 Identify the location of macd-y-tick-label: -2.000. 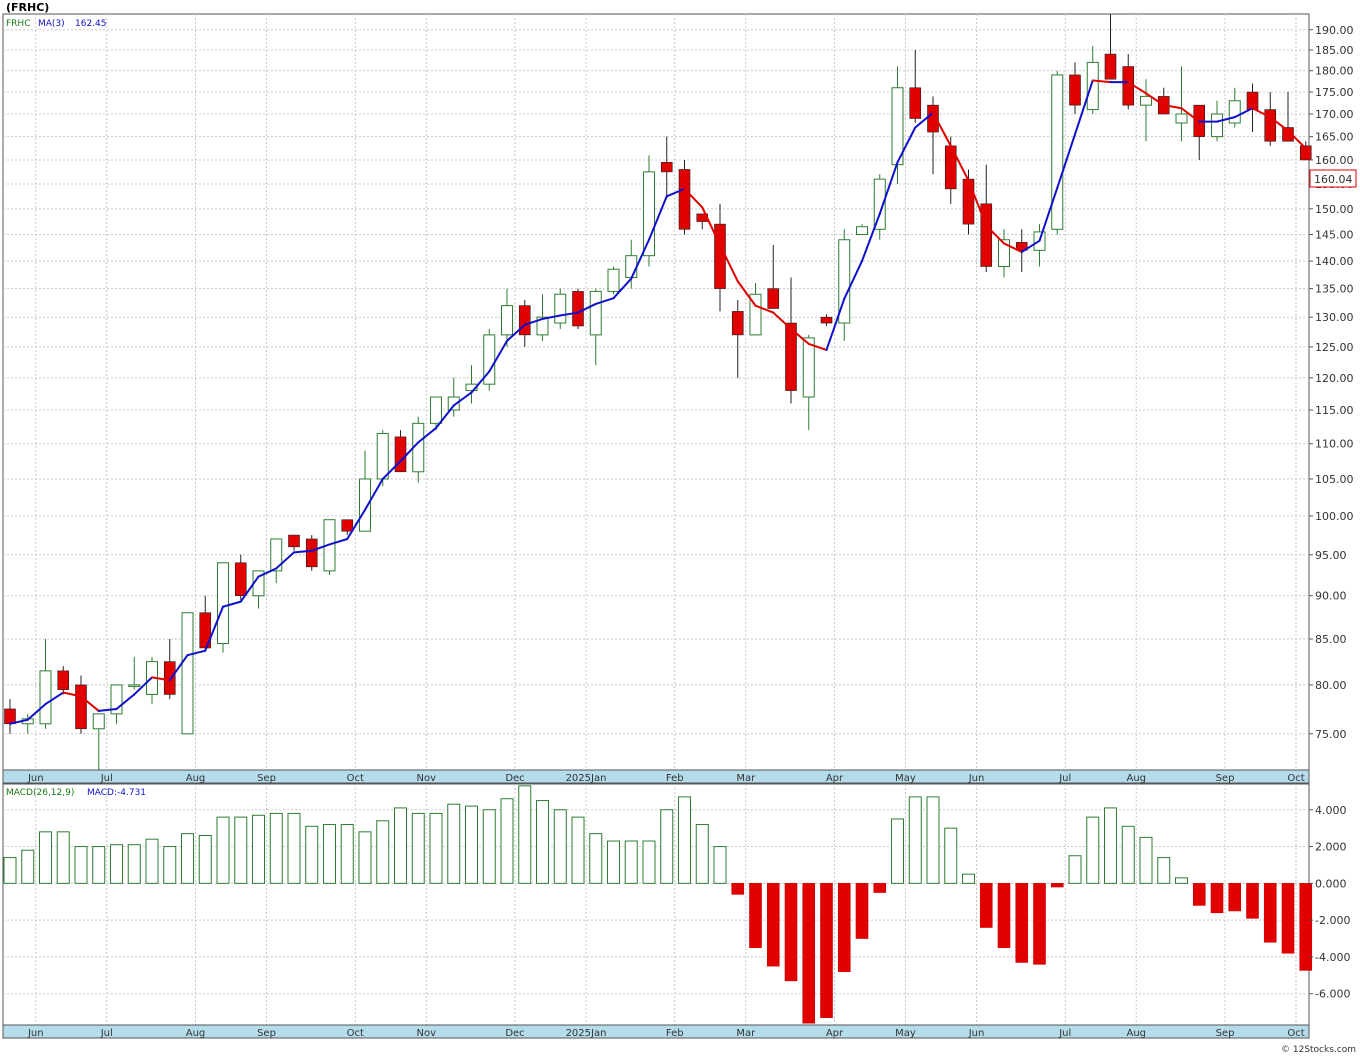
(1332, 920).